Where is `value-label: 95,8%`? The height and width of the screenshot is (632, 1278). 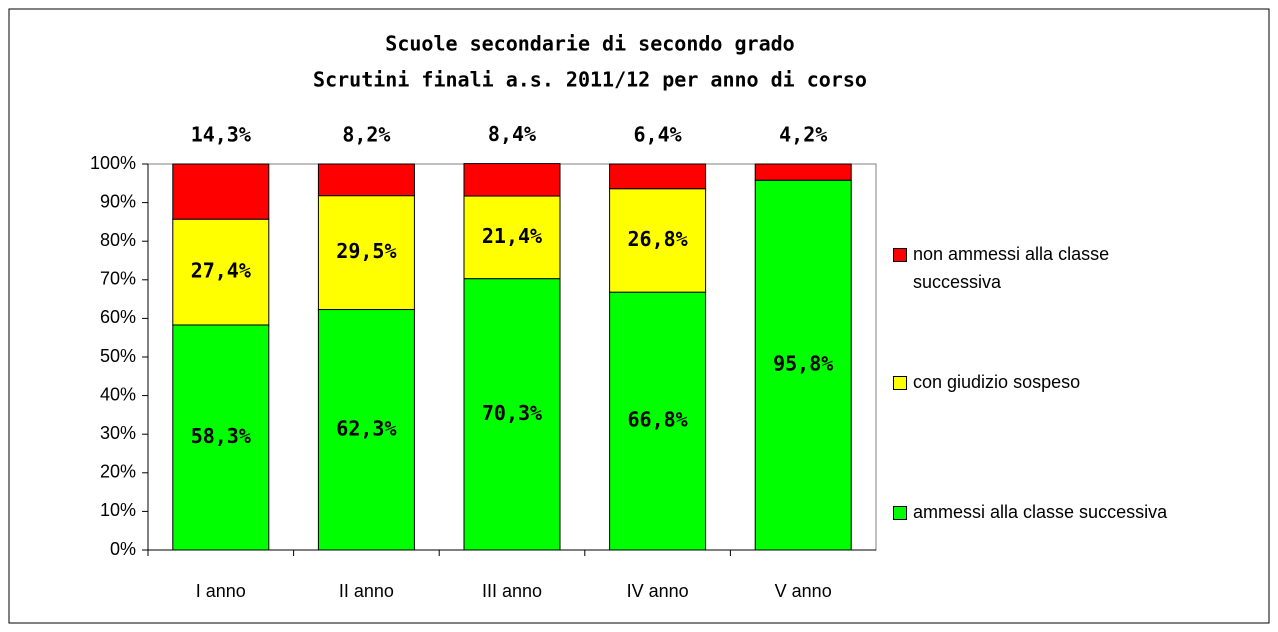 value-label: 95,8% is located at coordinates (803, 364).